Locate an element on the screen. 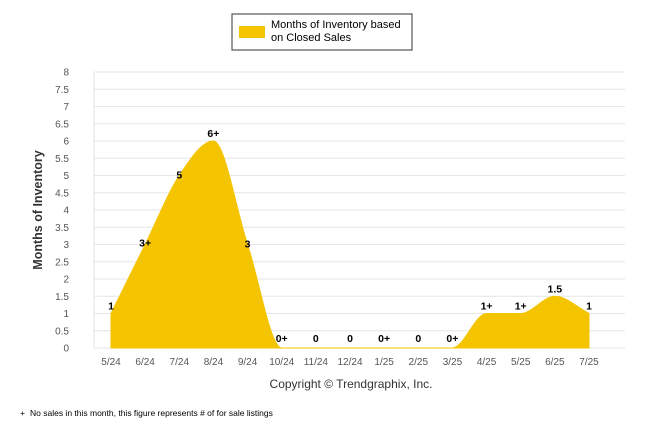 Image resolution: width=646 pixels, height=434 pixels. y-axis-ticks: 0 0.5 1 1.5 2 2.5 3 3.5 4 4.5 5 5.5 6 6.5 7 7.5 8 is located at coordinates (62, 211).